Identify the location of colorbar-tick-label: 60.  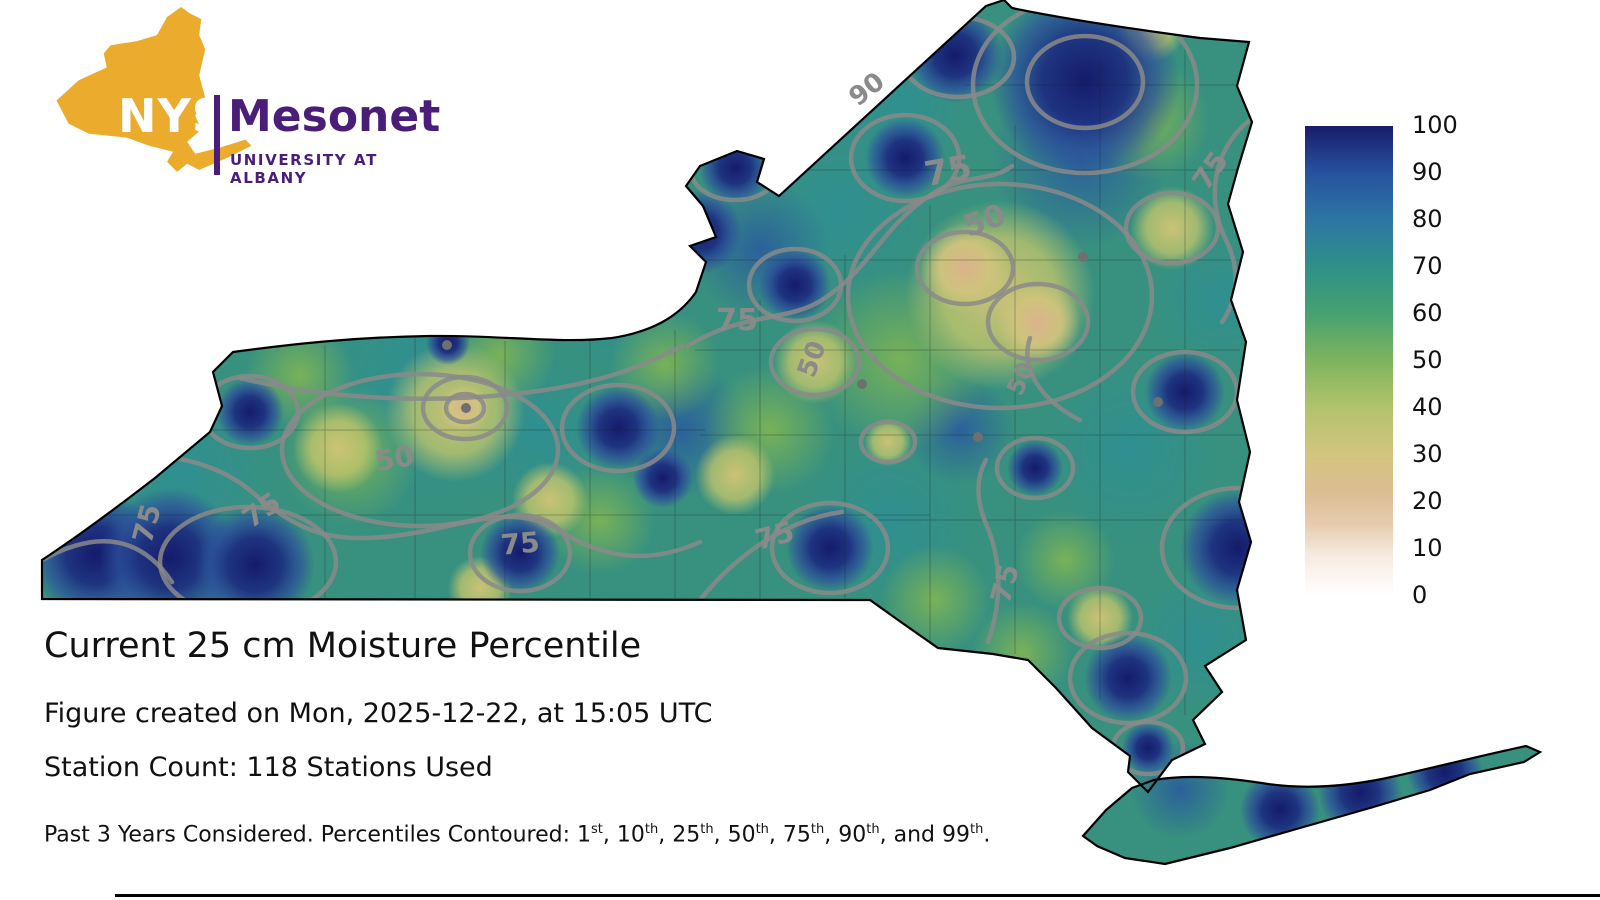
(1427, 312).